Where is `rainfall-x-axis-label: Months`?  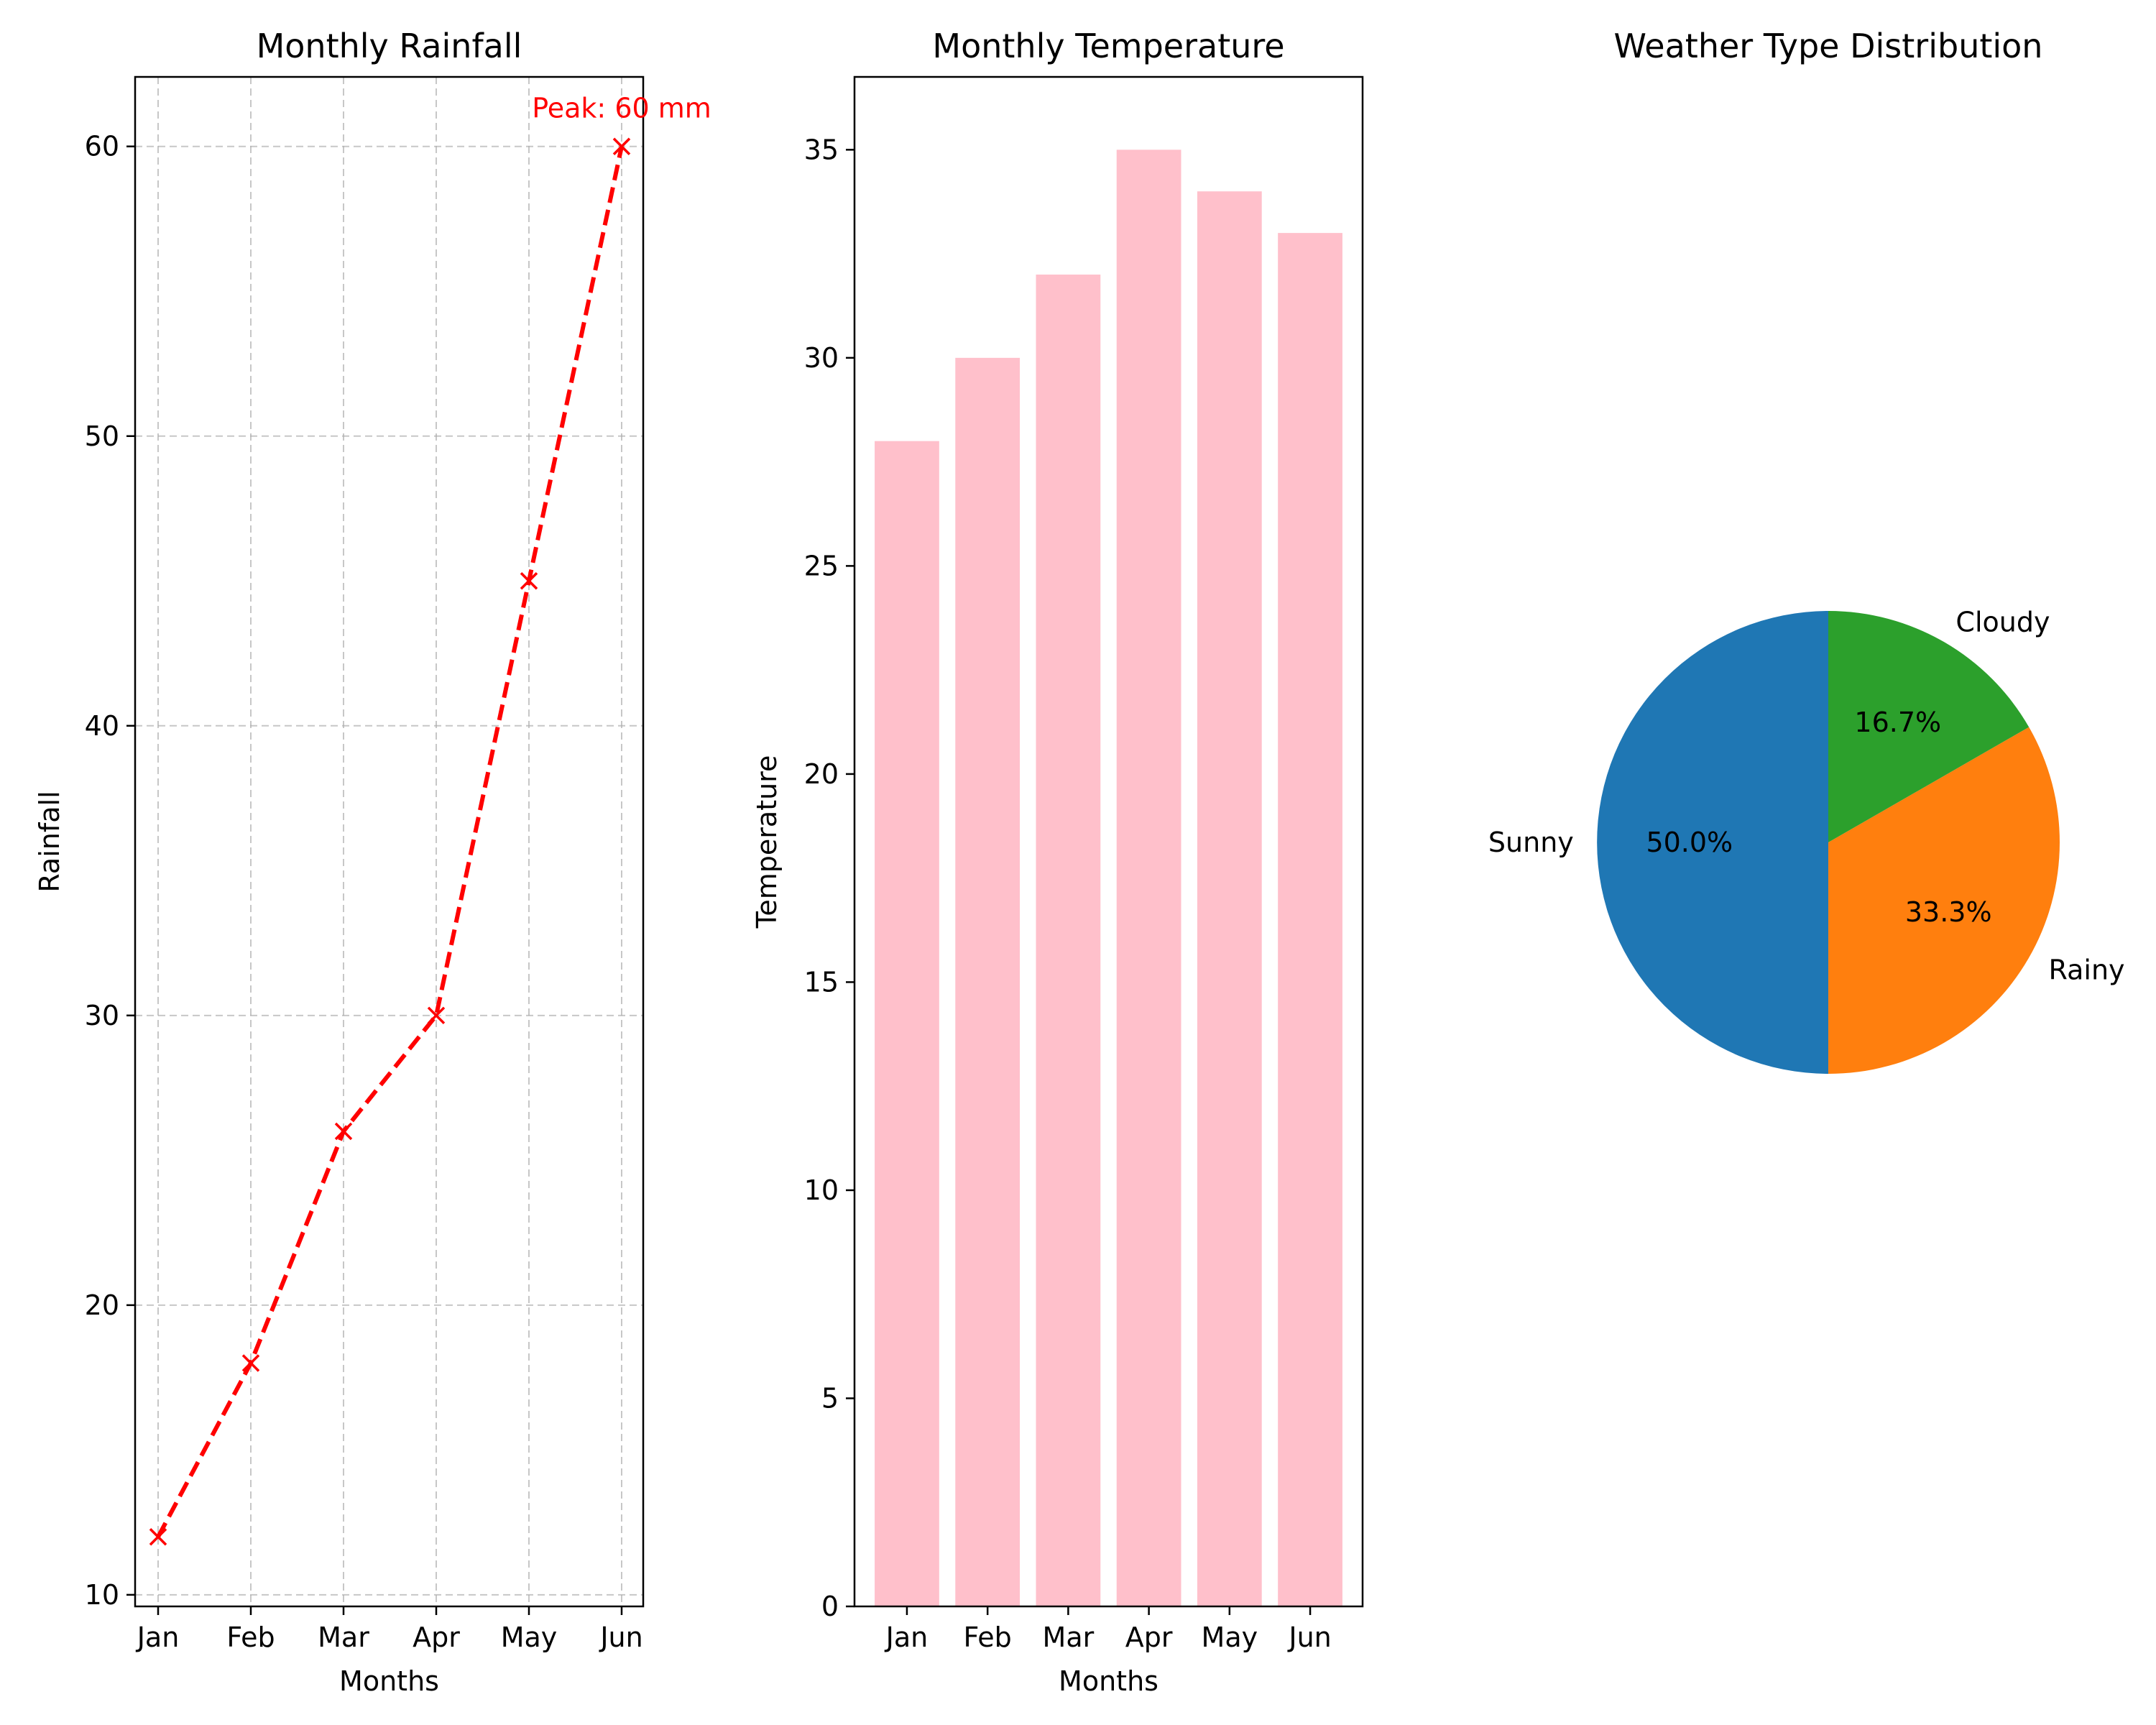 rainfall-x-axis-label: Months is located at coordinates (389, 1681).